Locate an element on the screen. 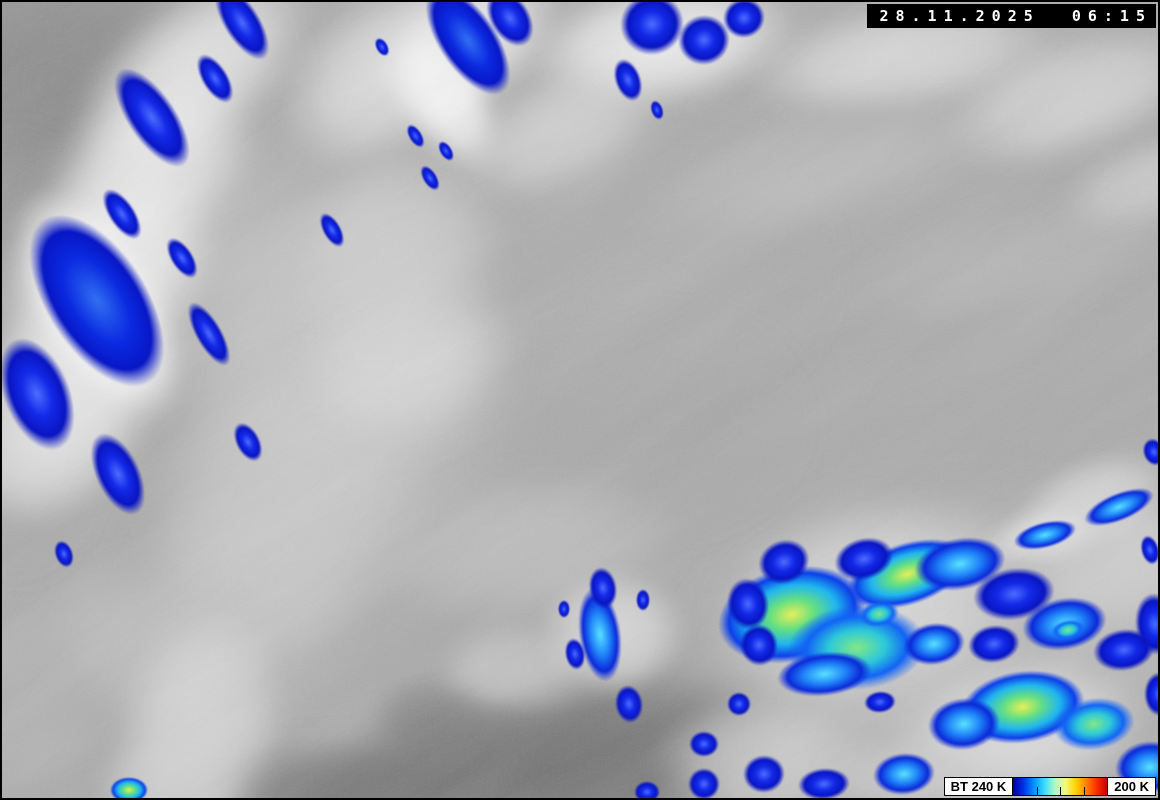 The width and height of the screenshot is (1160, 800). timestamp-overlay: 28.11.2025 06:15 is located at coordinates (1011, 16).